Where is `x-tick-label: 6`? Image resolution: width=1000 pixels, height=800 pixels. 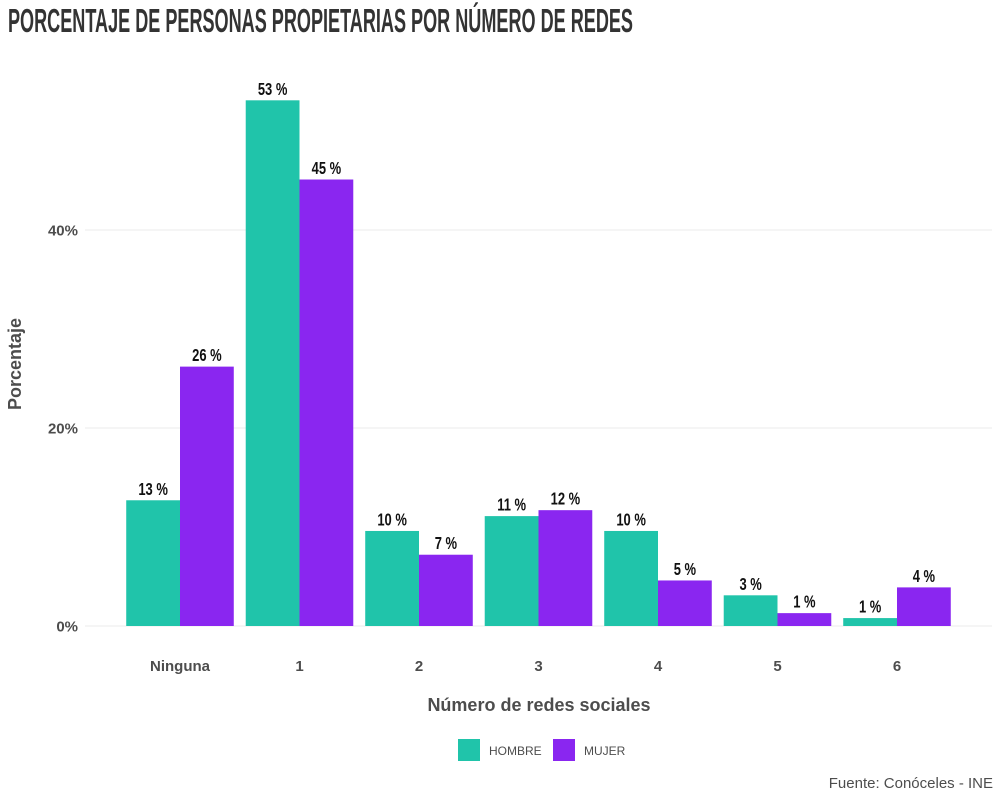 x-tick-label: 6 is located at coordinates (897, 666).